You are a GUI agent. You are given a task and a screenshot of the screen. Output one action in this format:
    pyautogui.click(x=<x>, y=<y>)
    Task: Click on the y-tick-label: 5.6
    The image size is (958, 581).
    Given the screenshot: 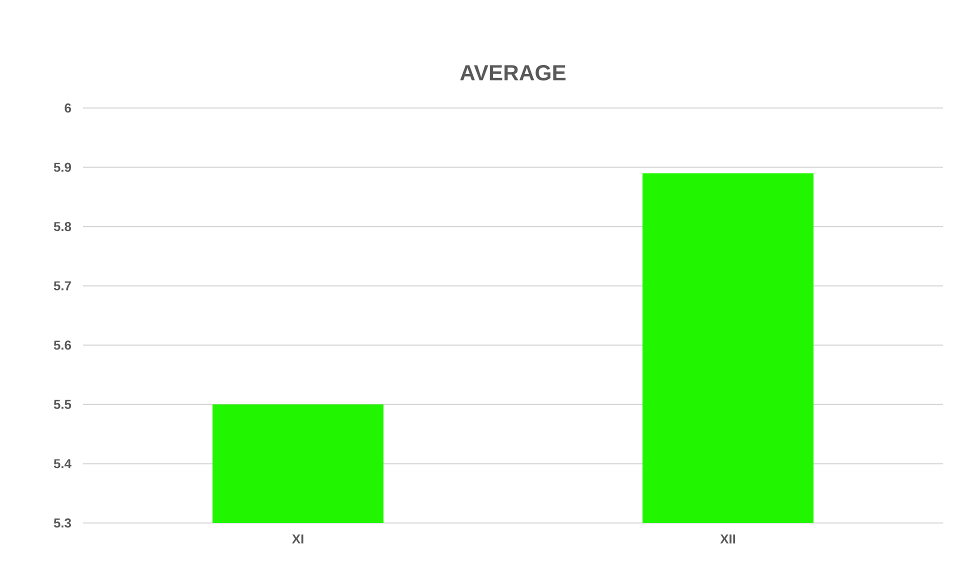 What is the action you would take?
    pyautogui.click(x=63, y=345)
    